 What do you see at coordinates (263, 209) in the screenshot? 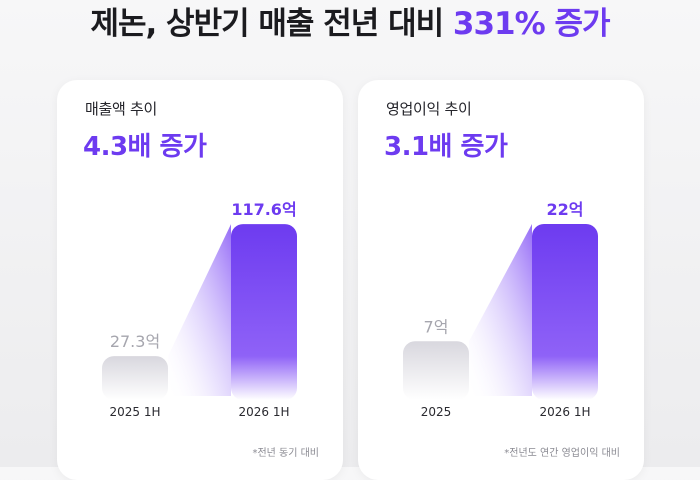
I see `value-label: 117.6억` at bounding box center [263, 209].